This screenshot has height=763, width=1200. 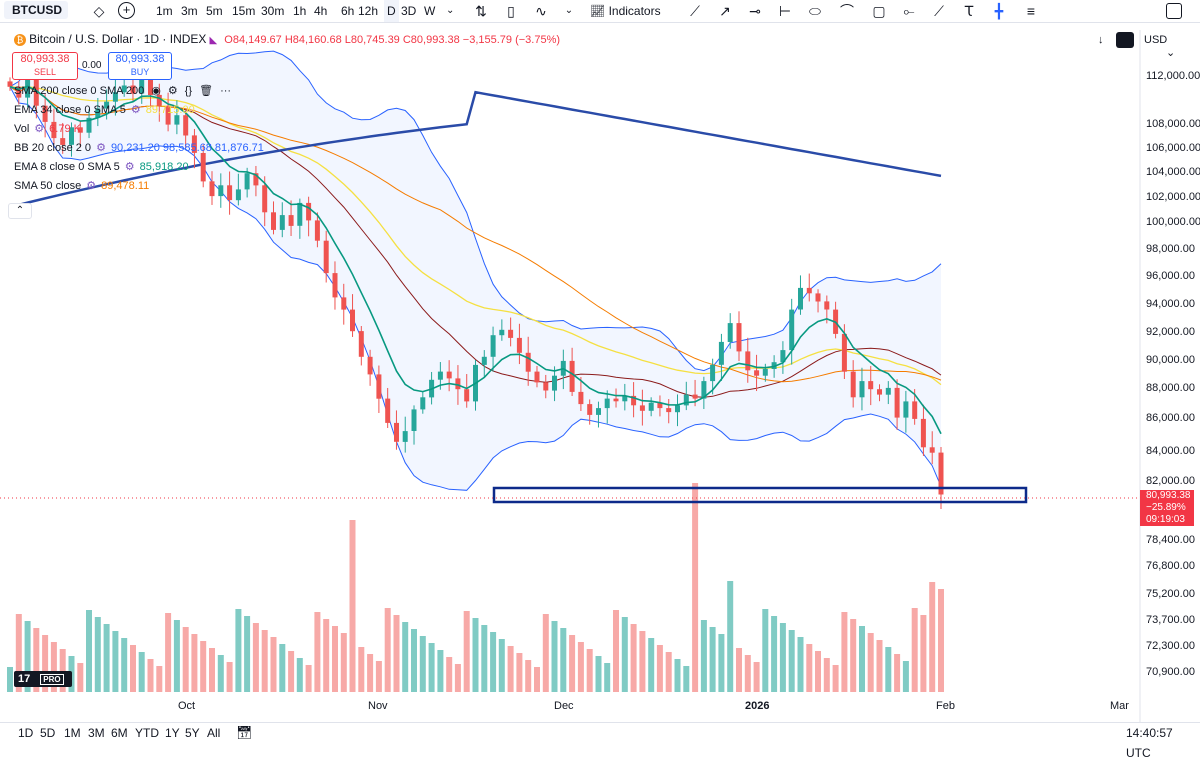 What do you see at coordinates (847, 11) in the screenshot?
I see `curve-icon: ⌒` at bounding box center [847, 11].